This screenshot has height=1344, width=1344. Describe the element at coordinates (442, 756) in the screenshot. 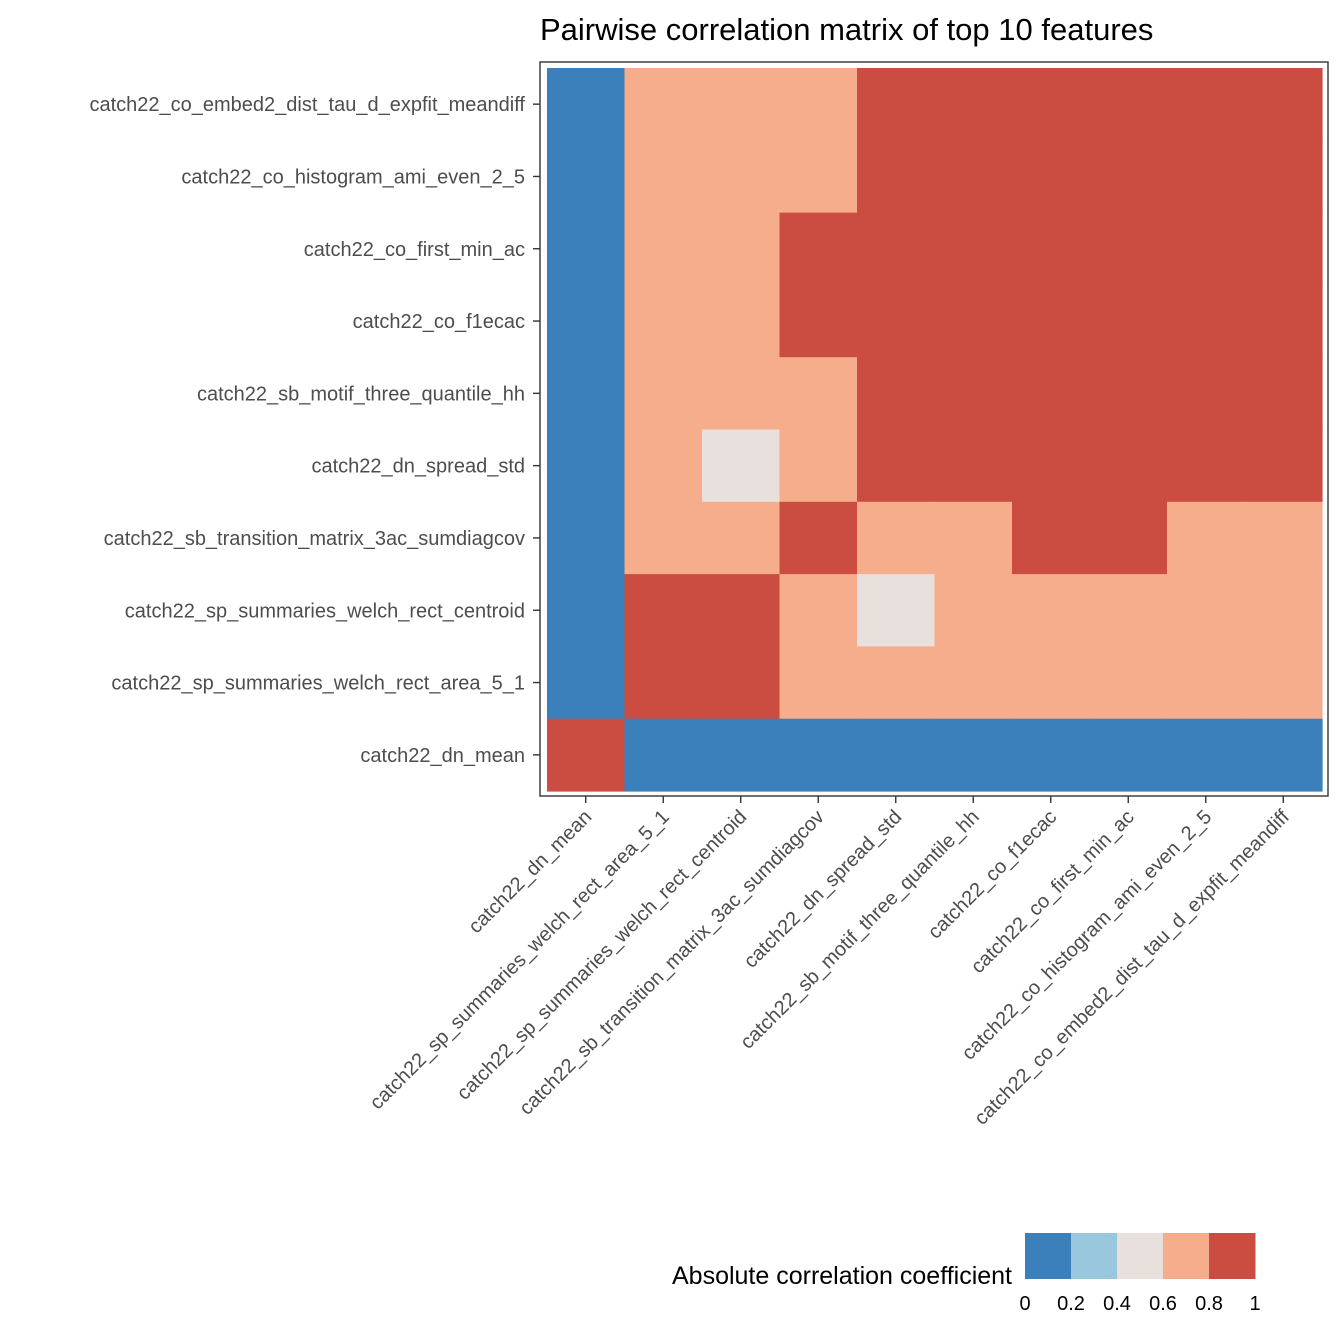

I see `y-tick-label: catch22_dn_mean` at that location.